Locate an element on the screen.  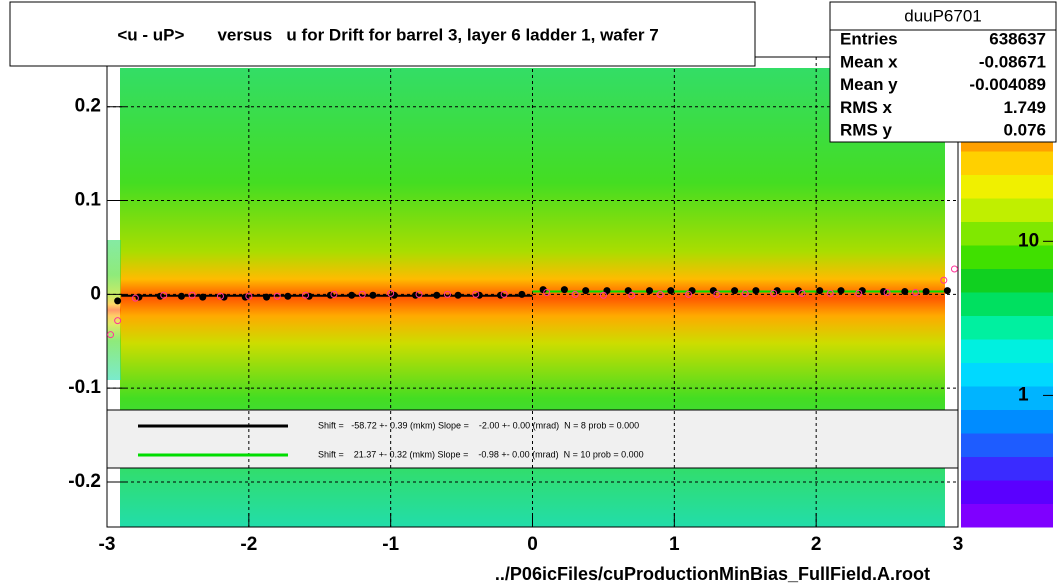
stats-title: duuP6701 is located at coordinates (943, 15).